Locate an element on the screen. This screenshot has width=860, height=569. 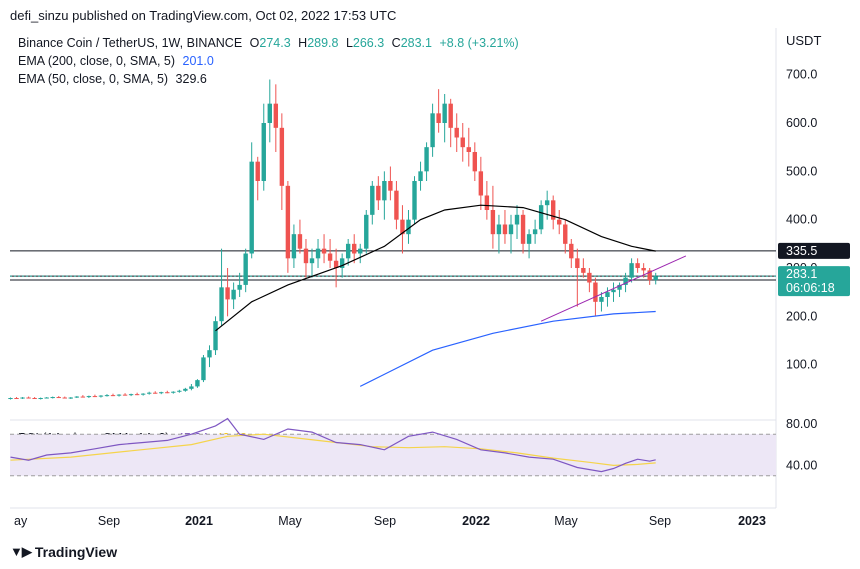
current-price-label: 283.1 is located at coordinates (801, 274).